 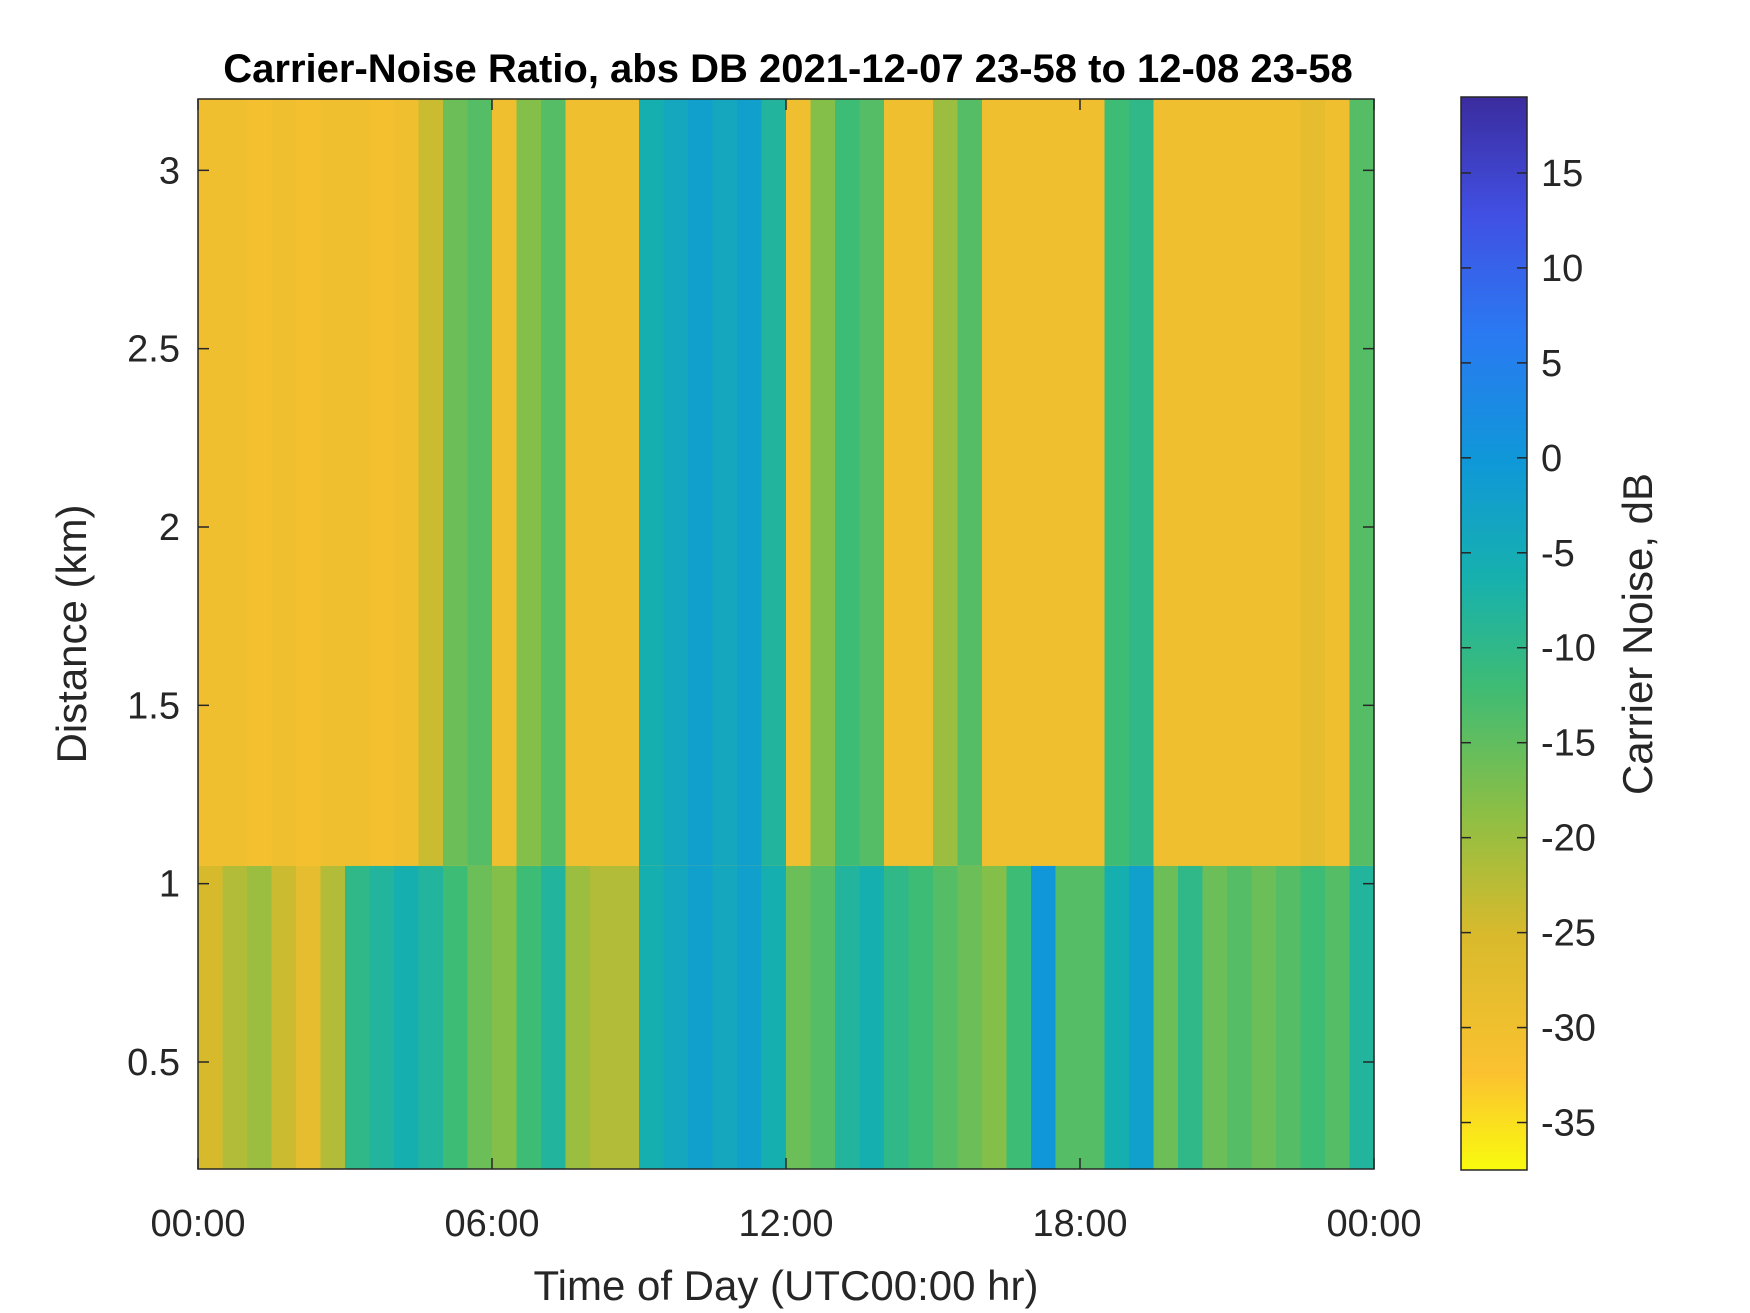 What do you see at coordinates (153, 1063) in the screenshot?
I see `y-tick-label: 0.5` at bounding box center [153, 1063].